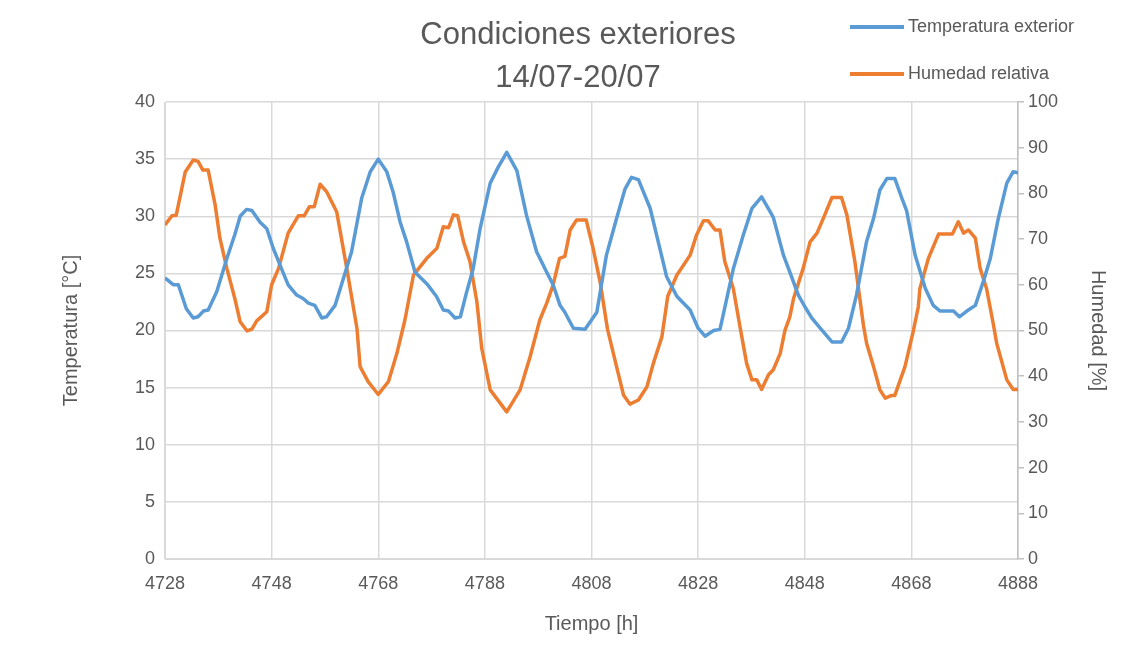 Image resolution: width=1134 pixels, height=655 pixels. I want to click on x-tick-label: 4848, so click(804, 582).